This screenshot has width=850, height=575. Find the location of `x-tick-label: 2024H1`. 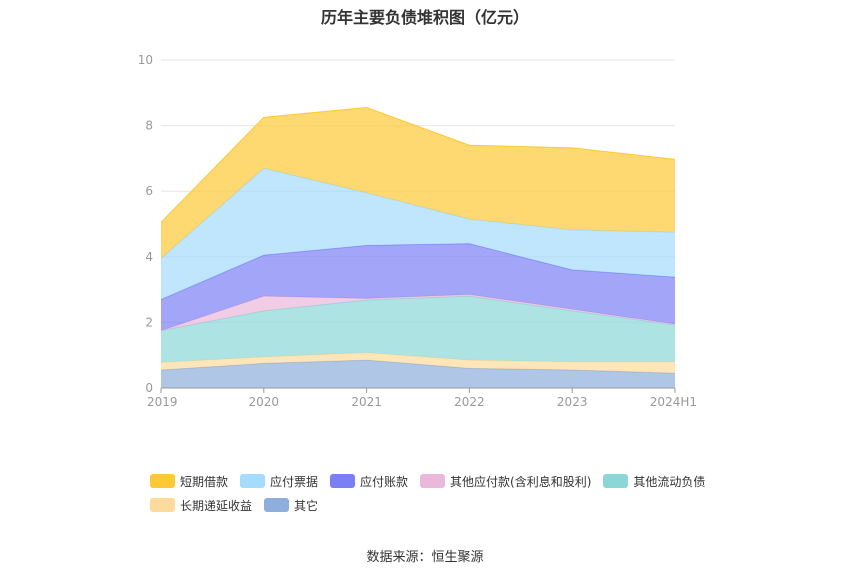

x-tick-label: 2024H1 is located at coordinates (673, 402).